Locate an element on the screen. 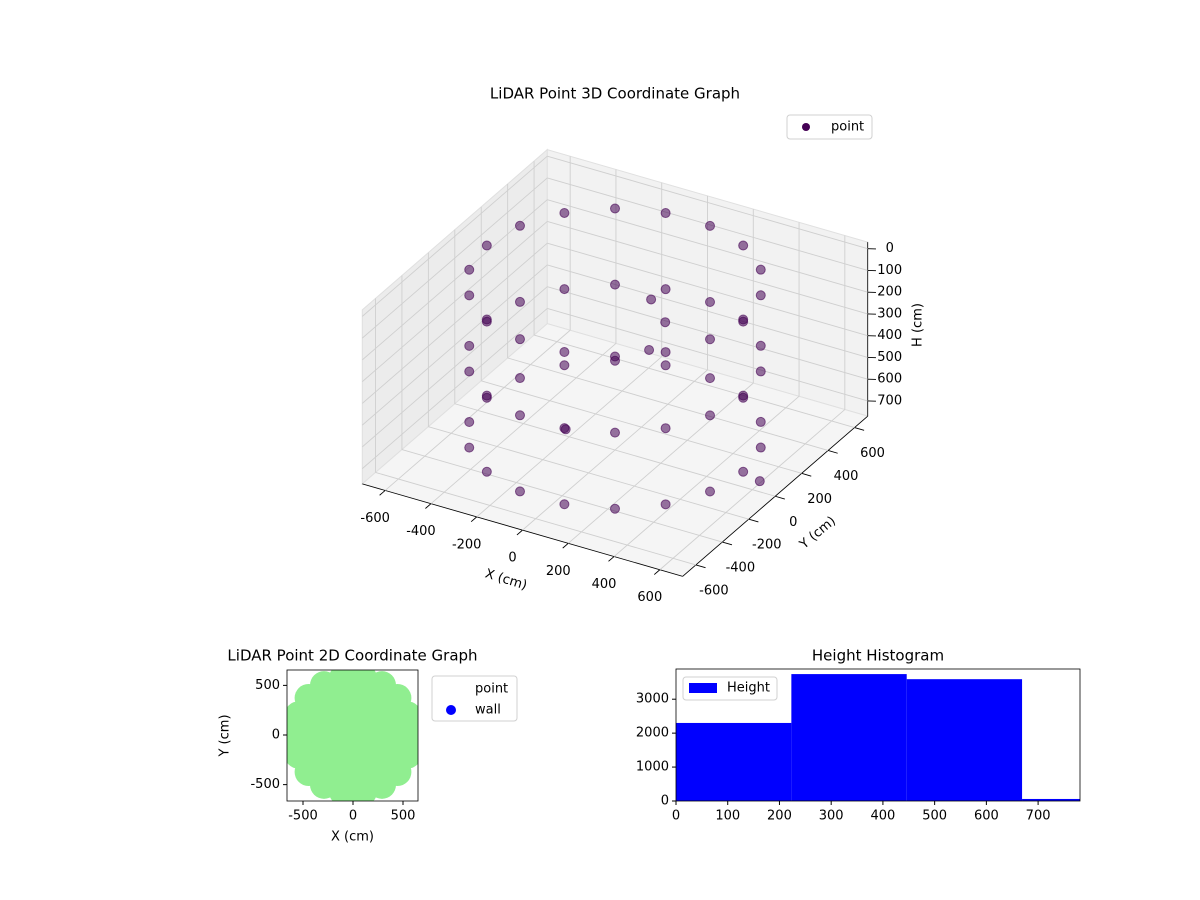 This screenshot has height=900, width=1200. legend-label: Height is located at coordinates (748, 688).